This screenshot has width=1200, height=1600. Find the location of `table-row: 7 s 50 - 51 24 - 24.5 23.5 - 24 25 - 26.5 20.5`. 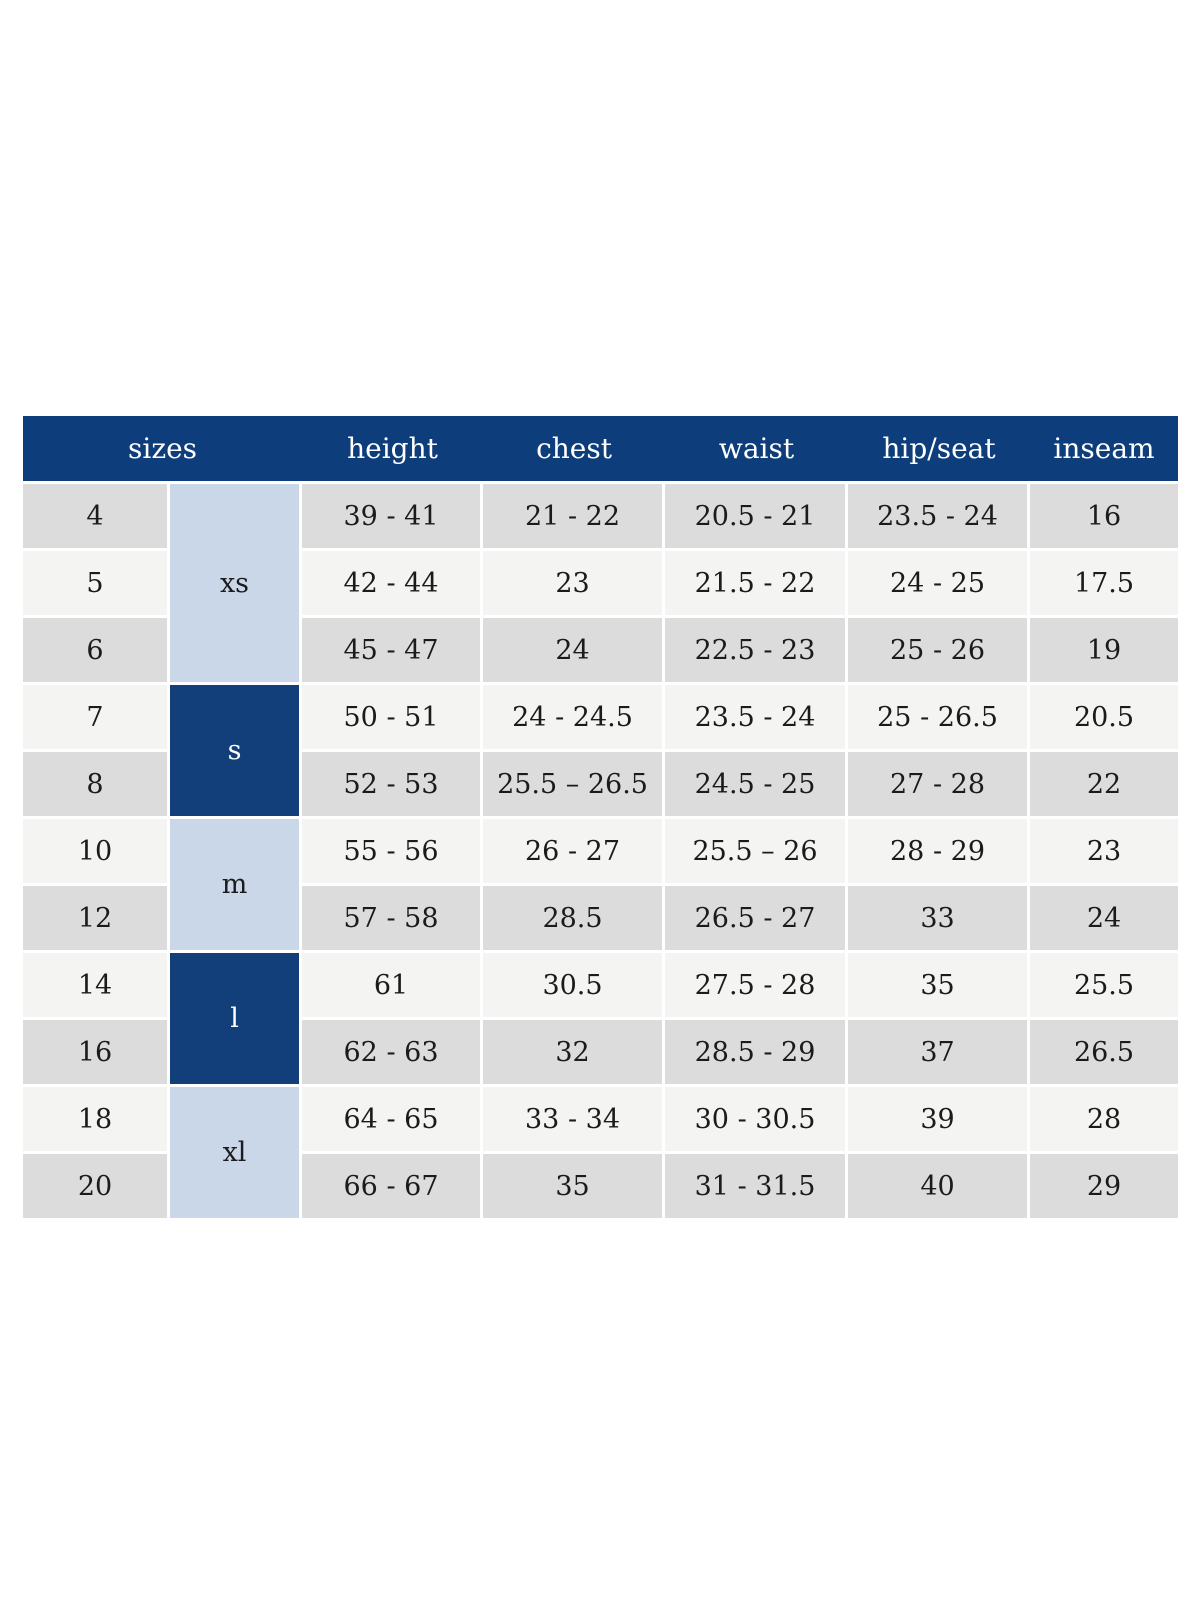

table-row: 7 s 50 - 51 24 - 24.5 23.5 - 24 25 - 26.5 20.5 is located at coordinates (601, 752).